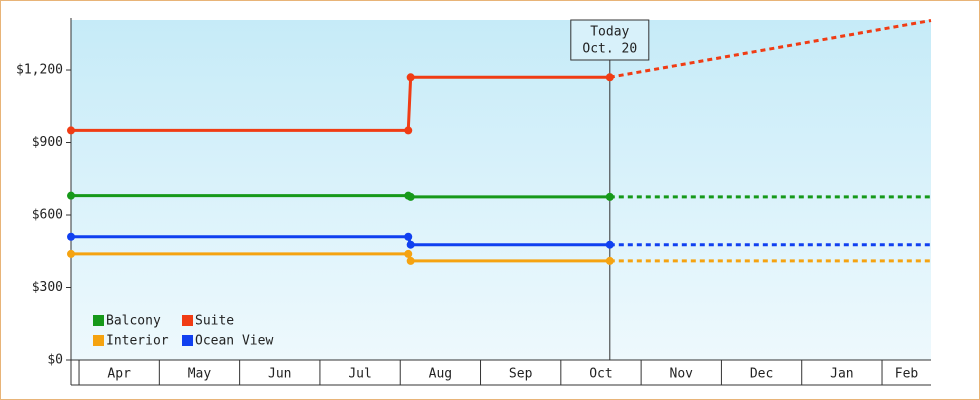  Describe the element at coordinates (137, 341) in the screenshot. I see `legend-label: Interior` at that location.